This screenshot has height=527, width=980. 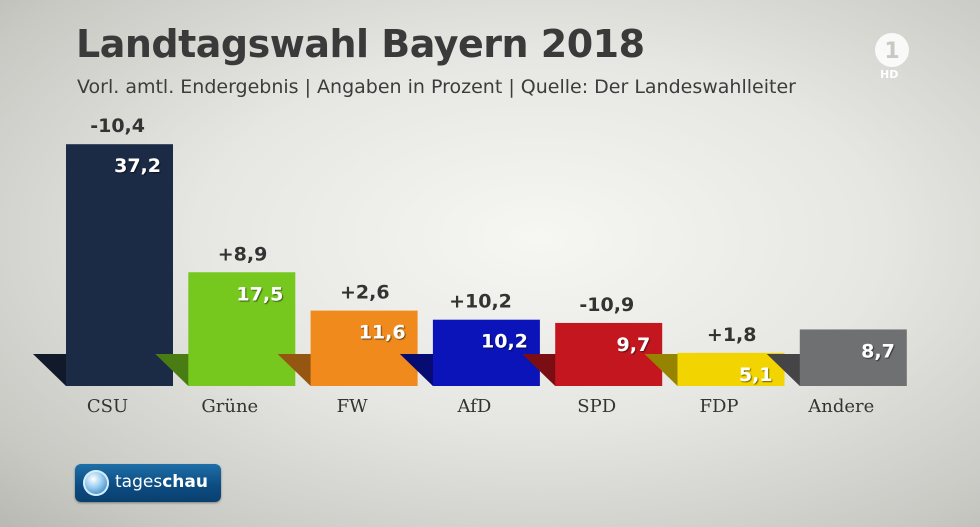 What do you see at coordinates (840, 406) in the screenshot?
I see `category-label: Andere` at bounding box center [840, 406].